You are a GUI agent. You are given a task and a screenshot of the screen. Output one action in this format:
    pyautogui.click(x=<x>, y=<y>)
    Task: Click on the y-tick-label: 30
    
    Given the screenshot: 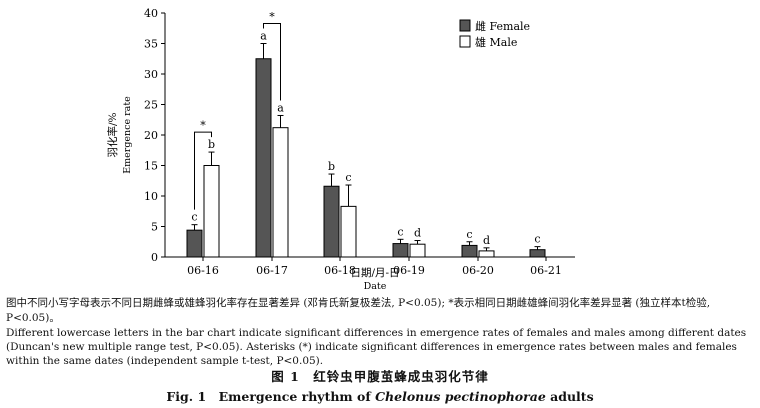 What is the action you would take?
    pyautogui.click(x=151, y=74)
    